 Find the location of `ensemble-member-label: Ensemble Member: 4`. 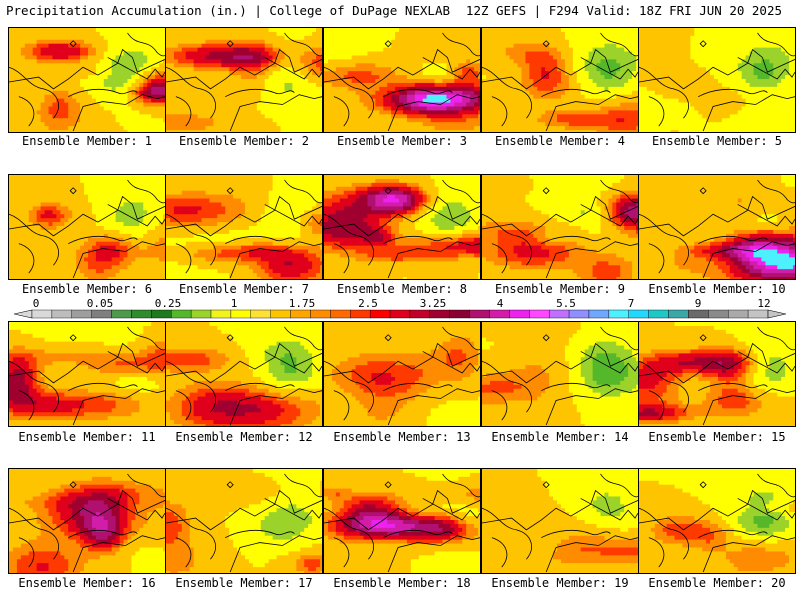

ensemble-member-label: Ensemble Member: 4 is located at coordinates (560, 141).